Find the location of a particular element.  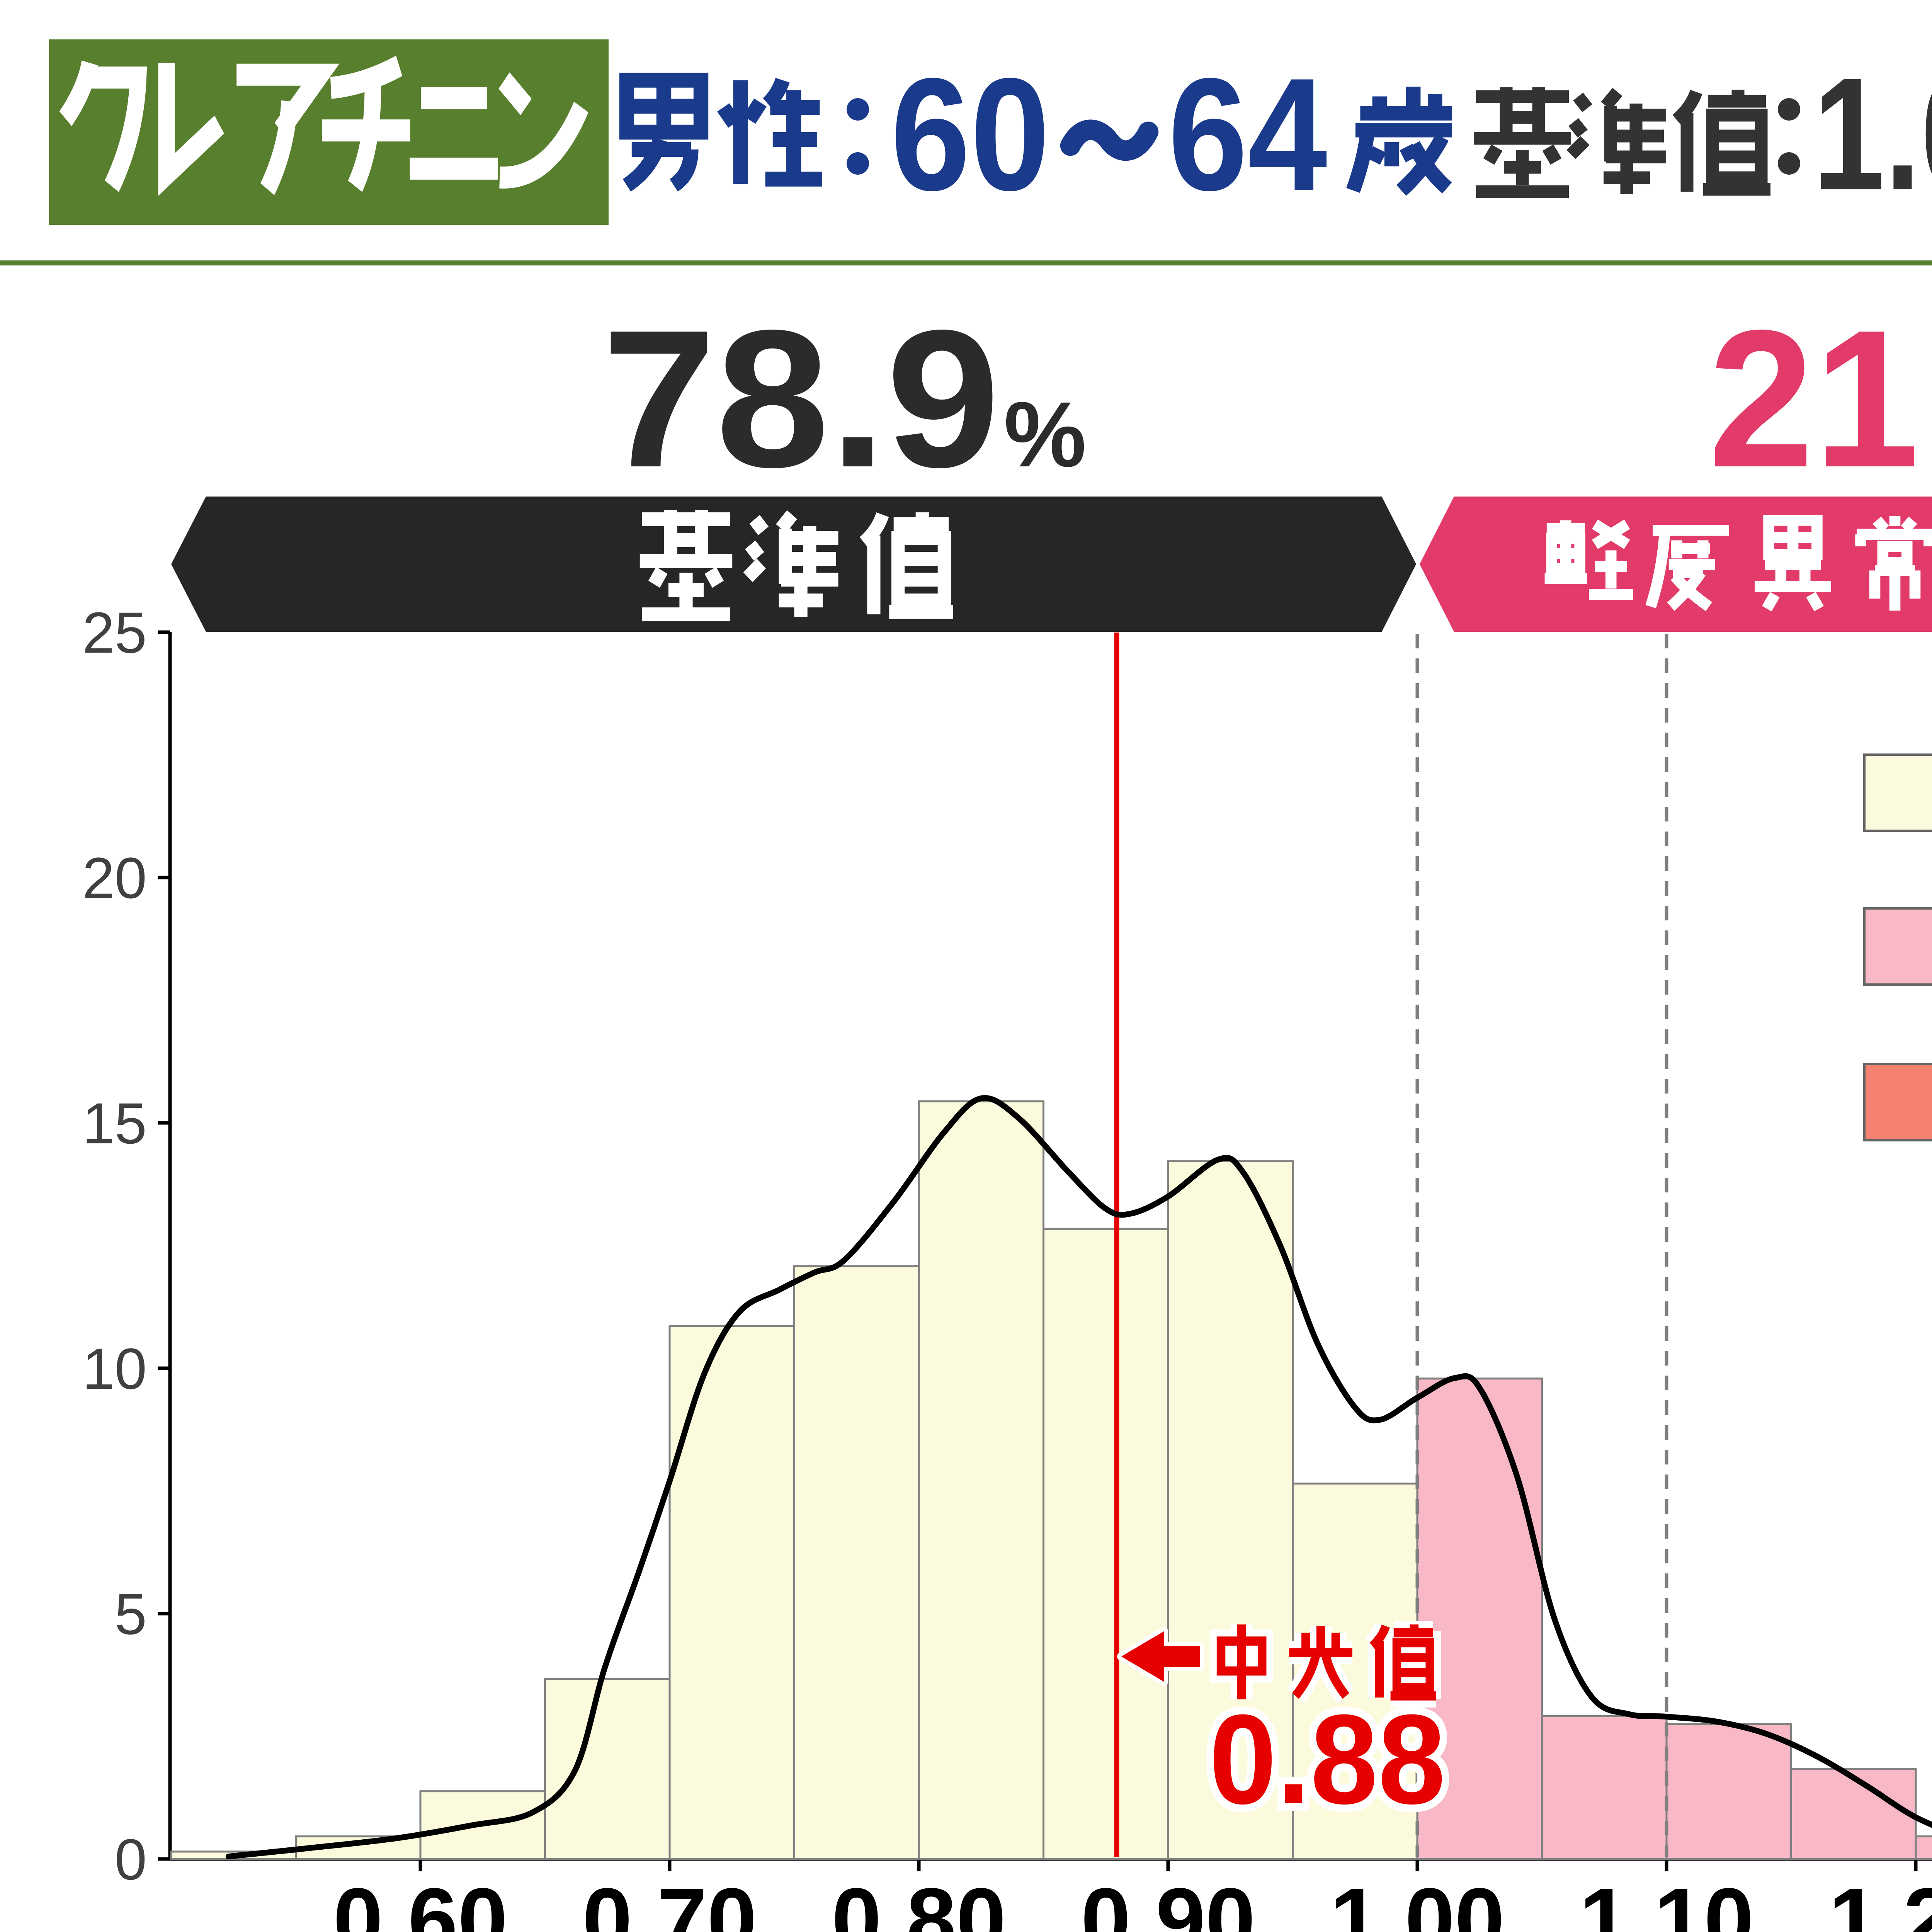

svg-text: 25 is located at coordinates (114, 632).